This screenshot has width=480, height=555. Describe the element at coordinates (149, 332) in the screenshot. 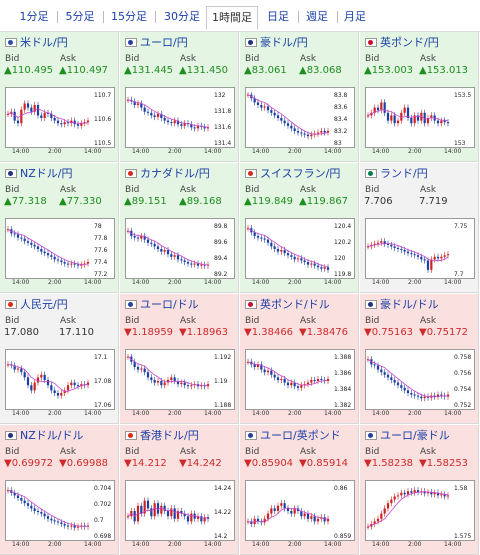

I see `bid-value: ▼1.18959` at that location.